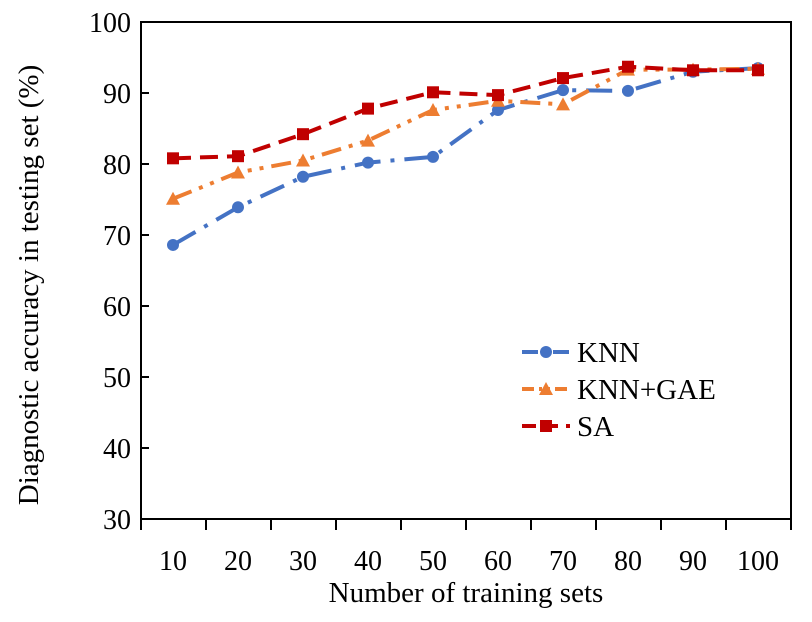 This screenshot has width=812, height=622. I want to click on series-sa, so click(465, 112).